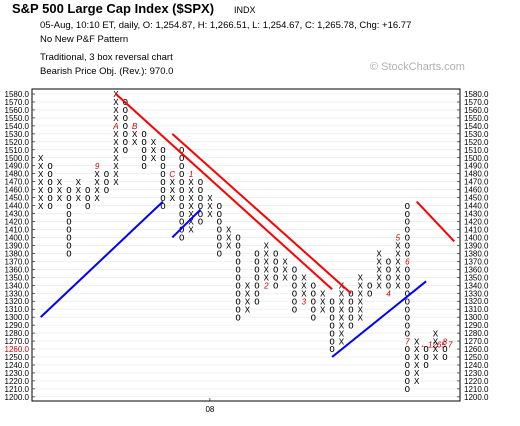 The image size is (520, 426). What do you see at coordinates (476, 214) in the screenshot?
I see `right-tick-label: 1430.0` at bounding box center [476, 214].